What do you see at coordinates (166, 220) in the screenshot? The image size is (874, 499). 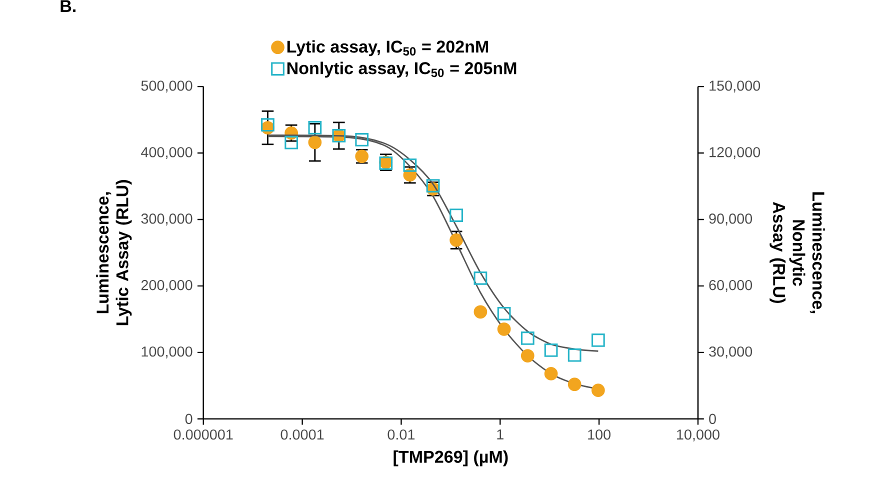 I see `y-tick-label: 300,000` at bounding box center [166, 220].